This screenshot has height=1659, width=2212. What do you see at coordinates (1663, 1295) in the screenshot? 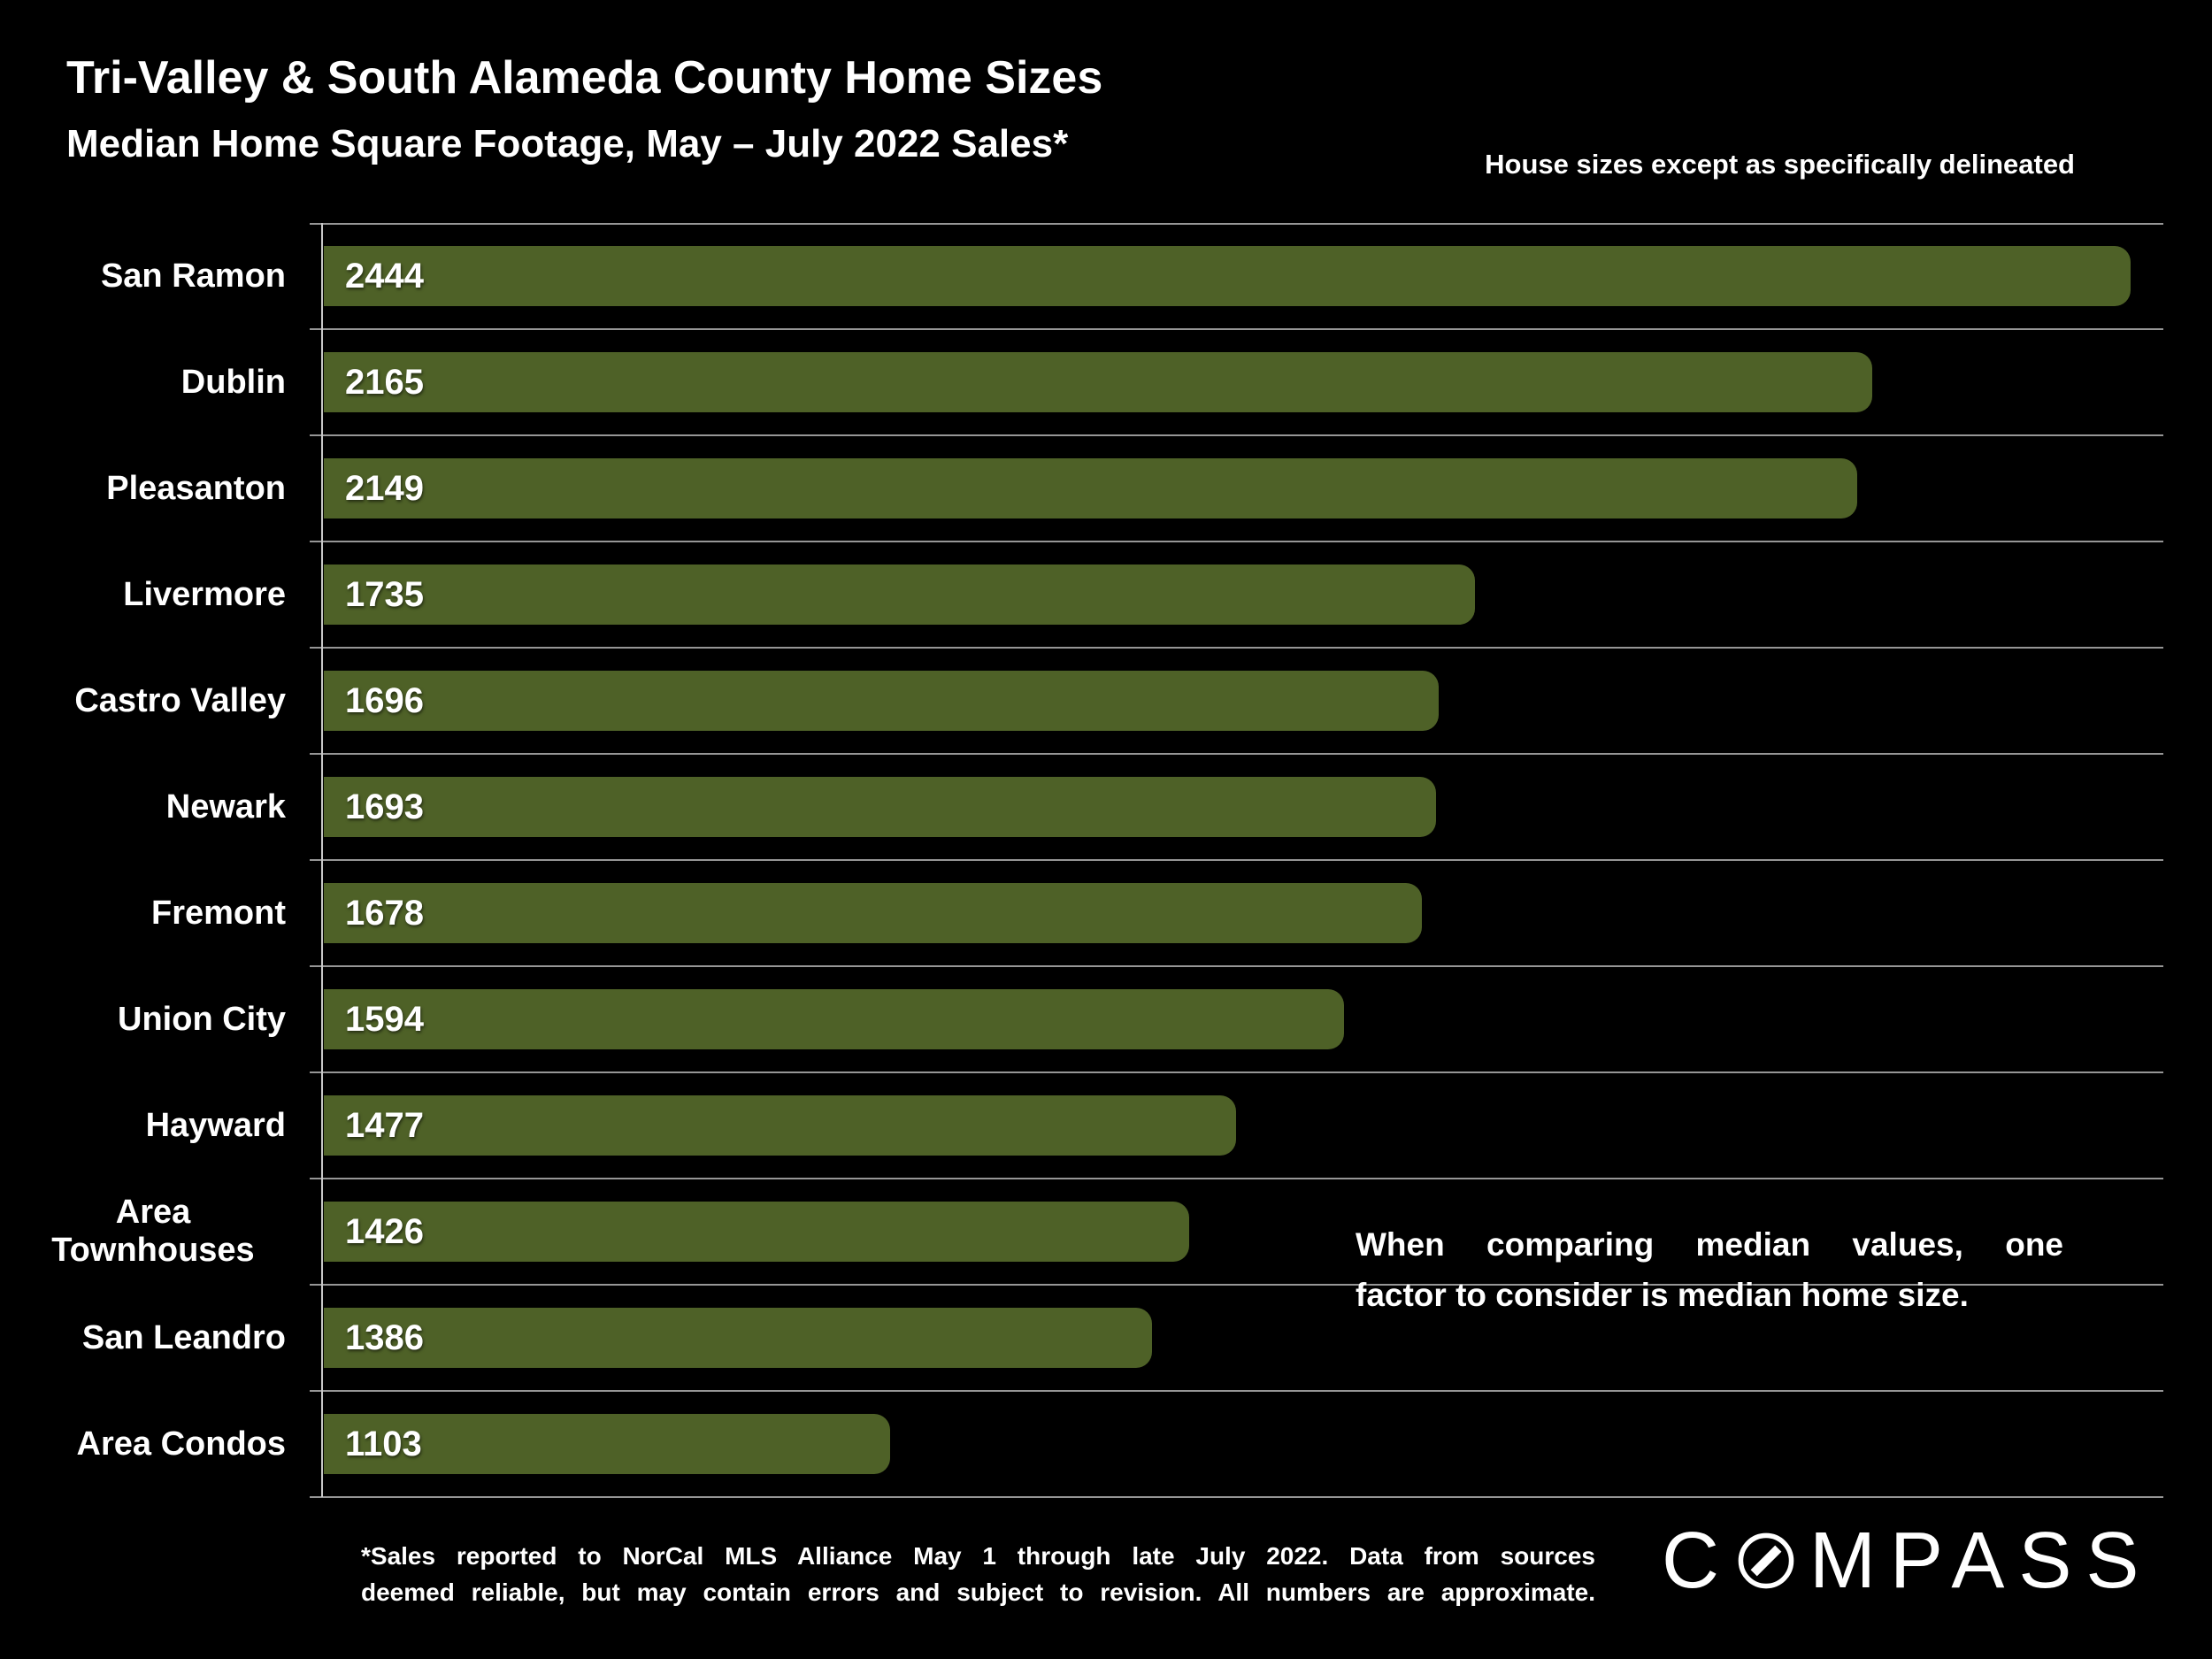
I see `annotation-line-2: factor to consider is median home size.` at bounding box center [1663, 1295].